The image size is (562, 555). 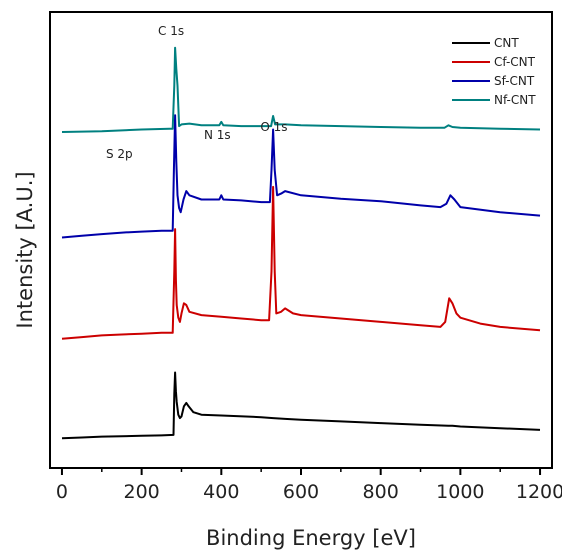 I want to click on legend-label-cnt: CNT, so click(x=506, y=43).